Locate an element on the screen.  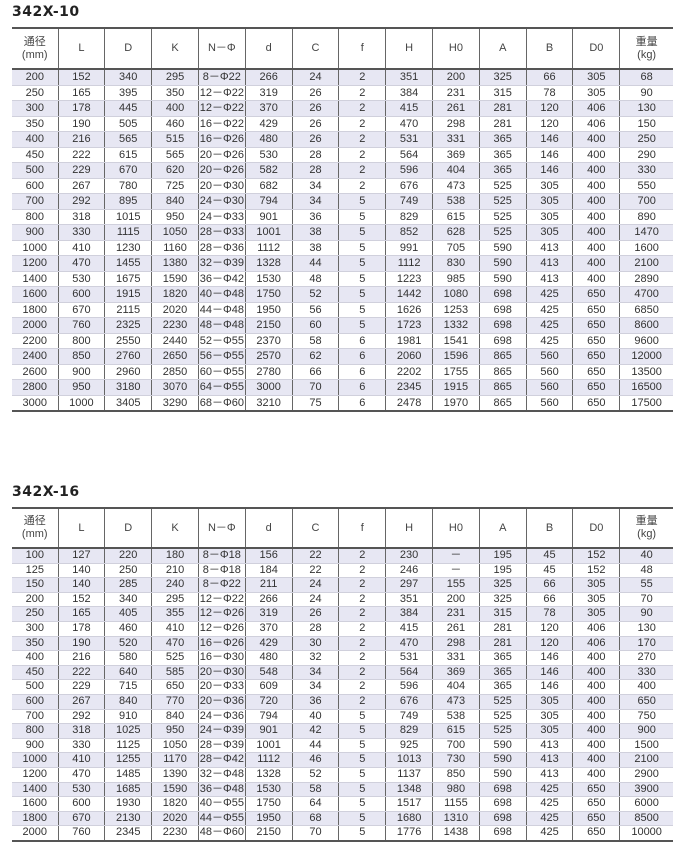
table-cell: 705 is located at coordinates (456, 248).